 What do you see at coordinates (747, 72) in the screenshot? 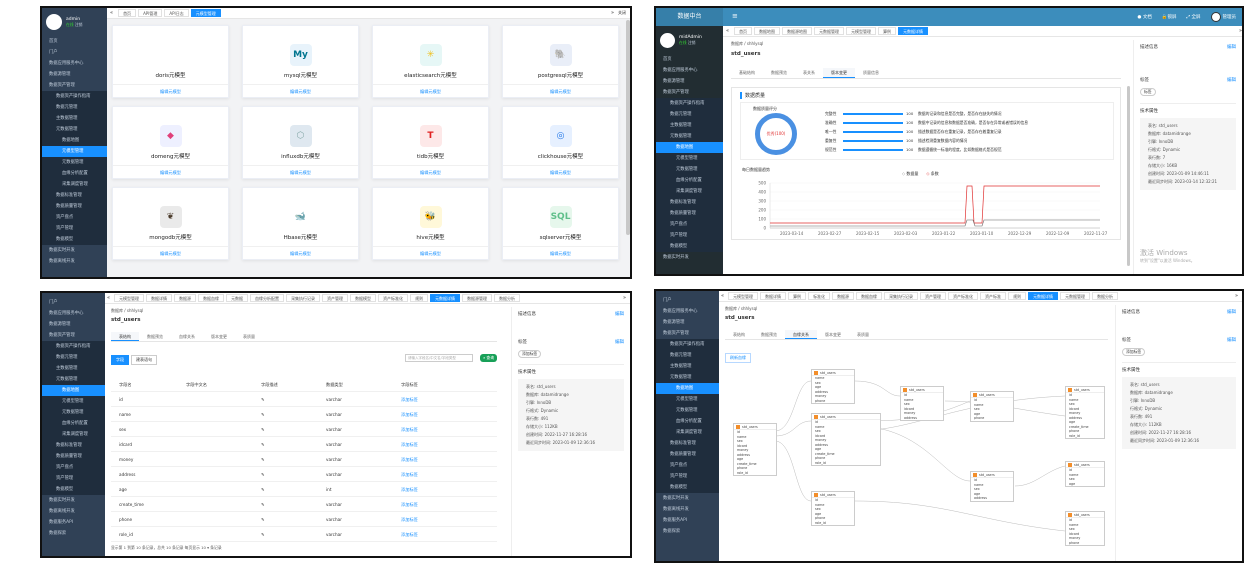
I see `sub-tab: 基础结构` at bounding box center [747, 72].